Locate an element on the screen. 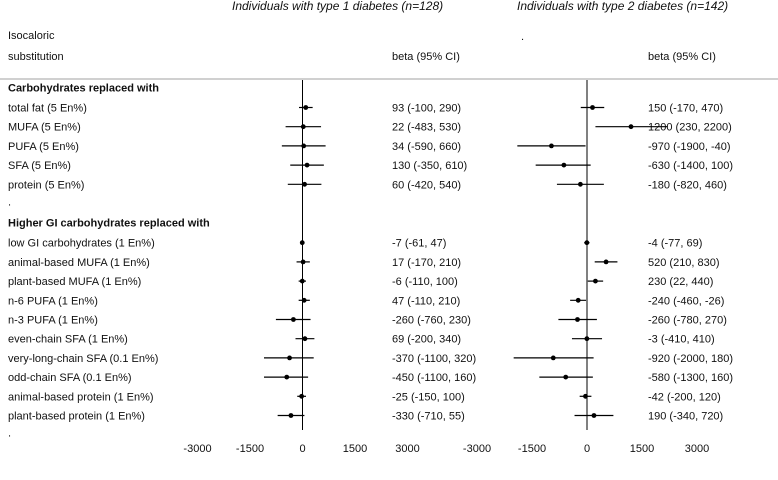 The height and width of the screenshot is (480, 778). ci-text-t2: -4 (-77, 69) is located at coordinates (675, 244).